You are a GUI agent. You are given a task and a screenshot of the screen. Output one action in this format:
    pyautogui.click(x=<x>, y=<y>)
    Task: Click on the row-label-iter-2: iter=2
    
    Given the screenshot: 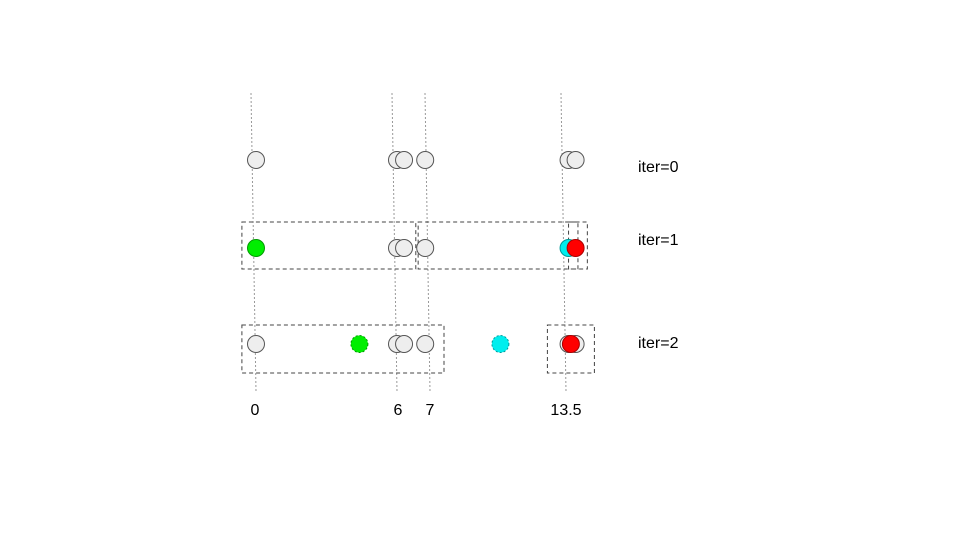 What is the action you would take?
    pyautogui.click(x=658, y=343)
    